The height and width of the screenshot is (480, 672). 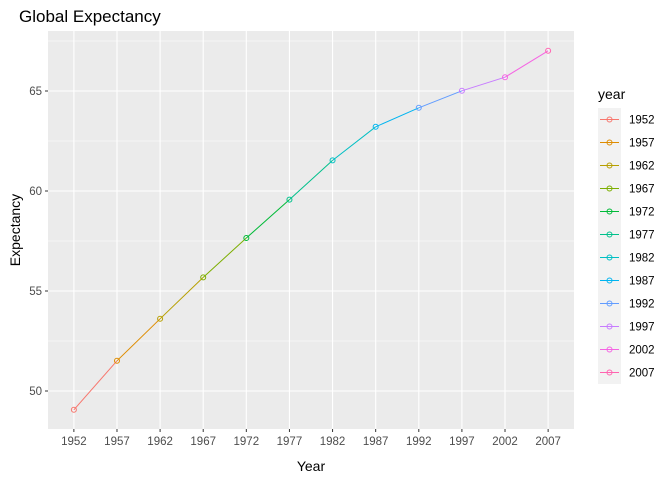 I want to click on data-point-2002, so click(x=505, y=77).